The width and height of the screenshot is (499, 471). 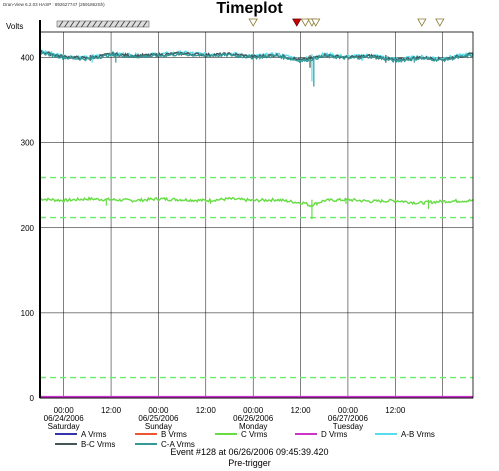 I want to click on chart-title: Timeplot, so click(x=249, y=8).